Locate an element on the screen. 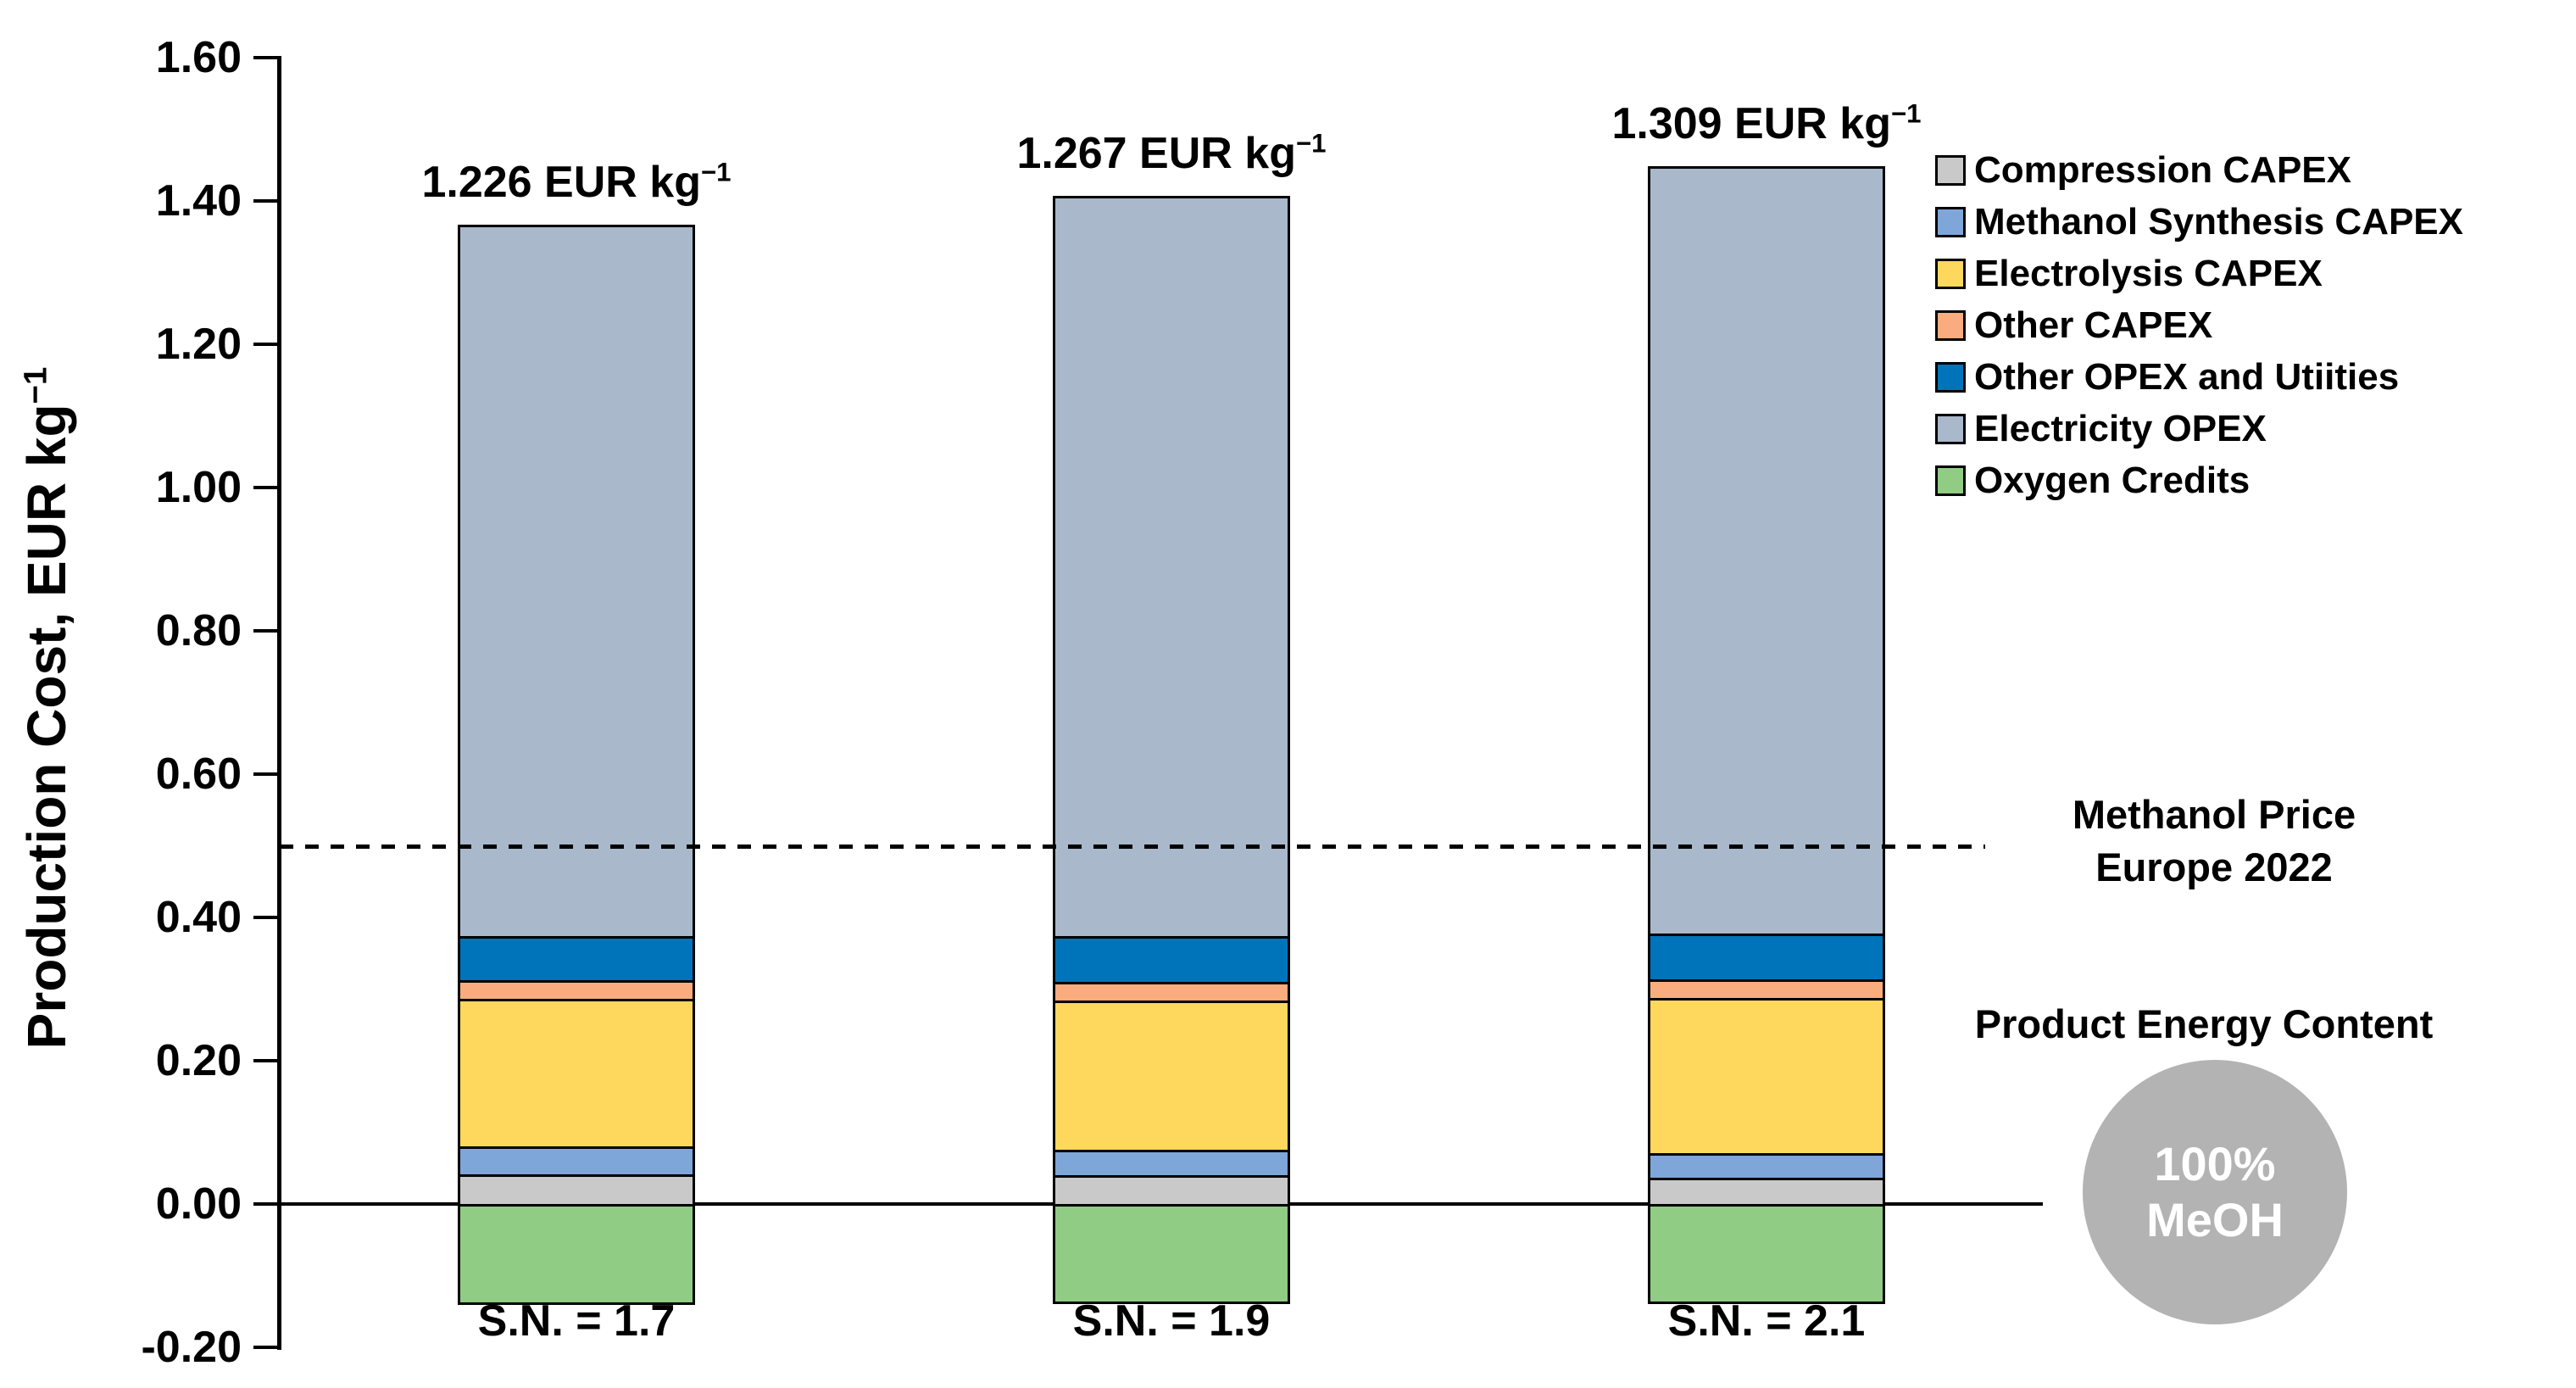 This screenshot has width=2576, height=1388. product-energy-content-label: Product Energy Content is located at coordinates (2204, 1023).